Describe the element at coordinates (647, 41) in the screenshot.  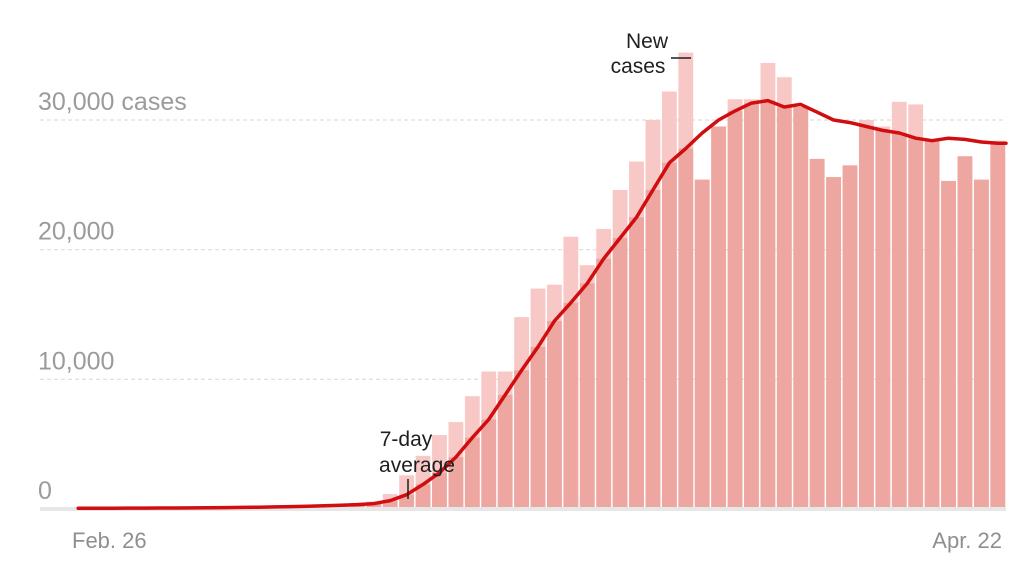
I see `new-cases-label-line1: New` at that location.